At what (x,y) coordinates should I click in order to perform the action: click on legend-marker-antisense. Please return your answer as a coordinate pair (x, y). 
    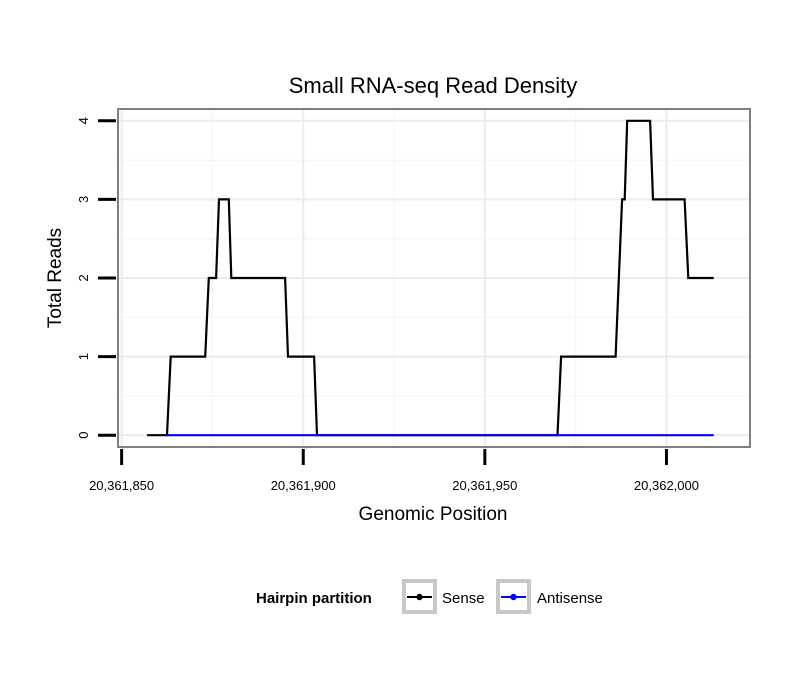
    Looking at the image, I should click on (513, 597).